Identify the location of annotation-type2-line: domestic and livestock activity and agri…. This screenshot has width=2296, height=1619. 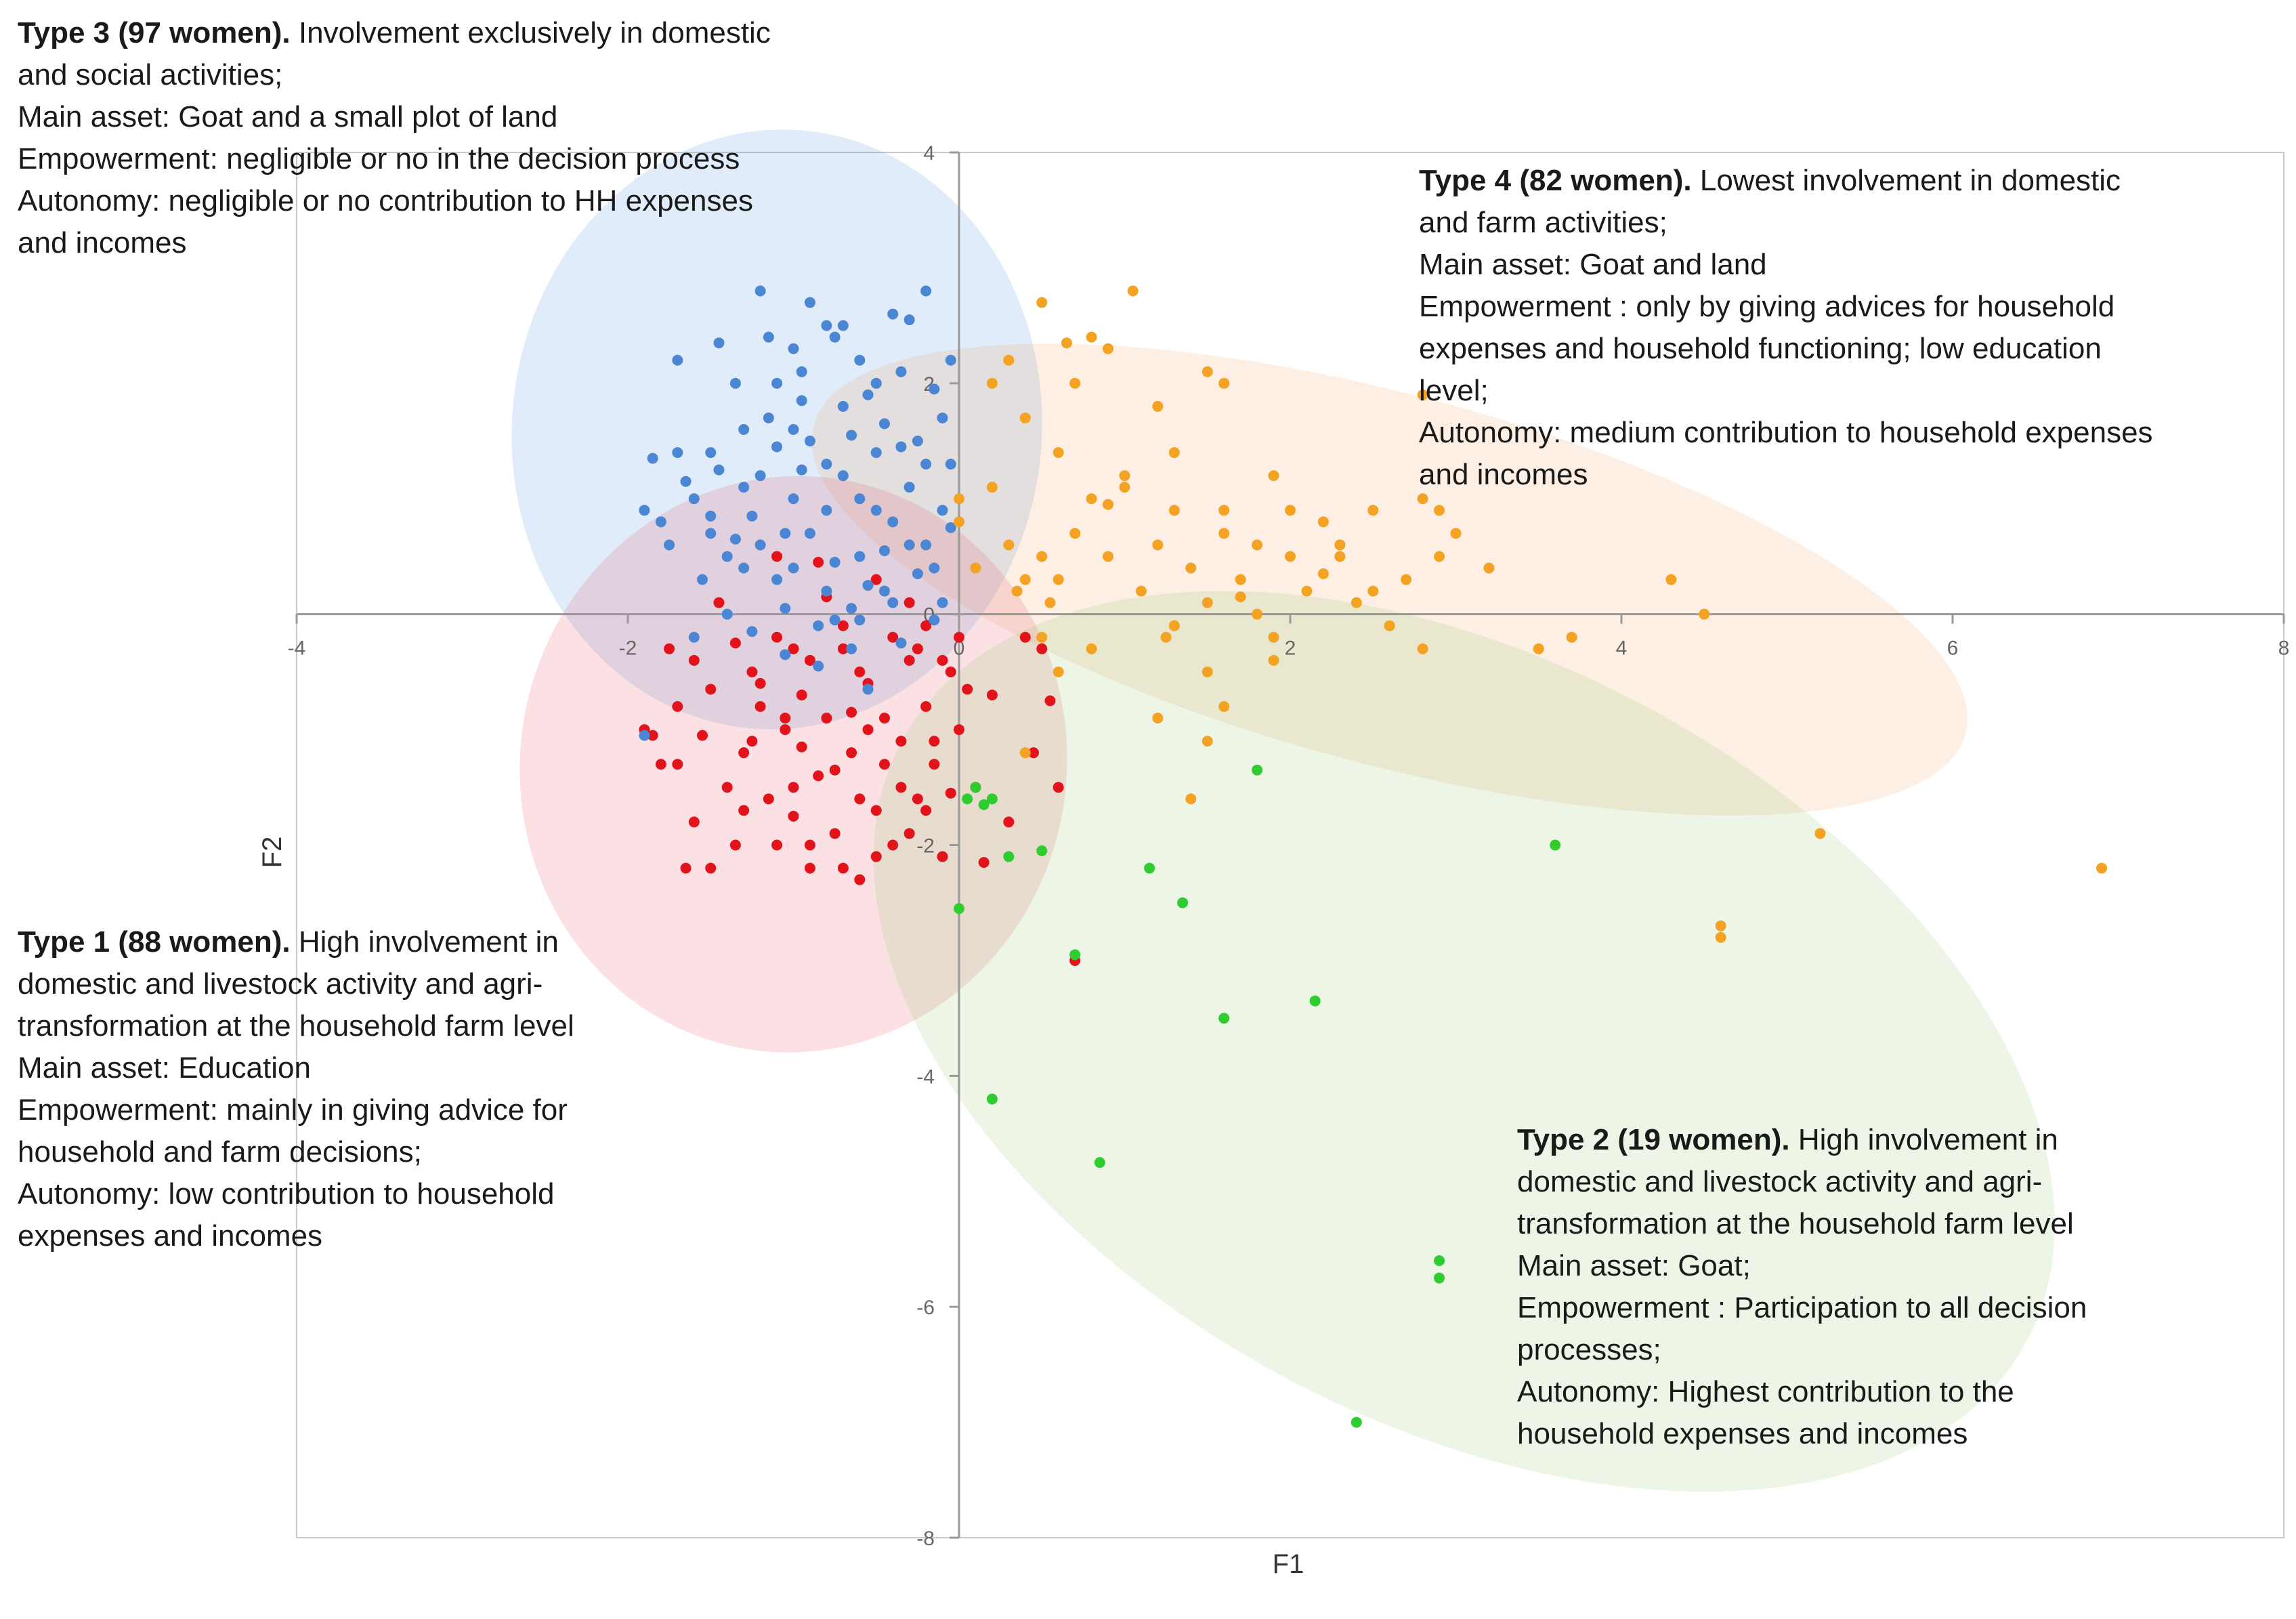
(1780, 1181).